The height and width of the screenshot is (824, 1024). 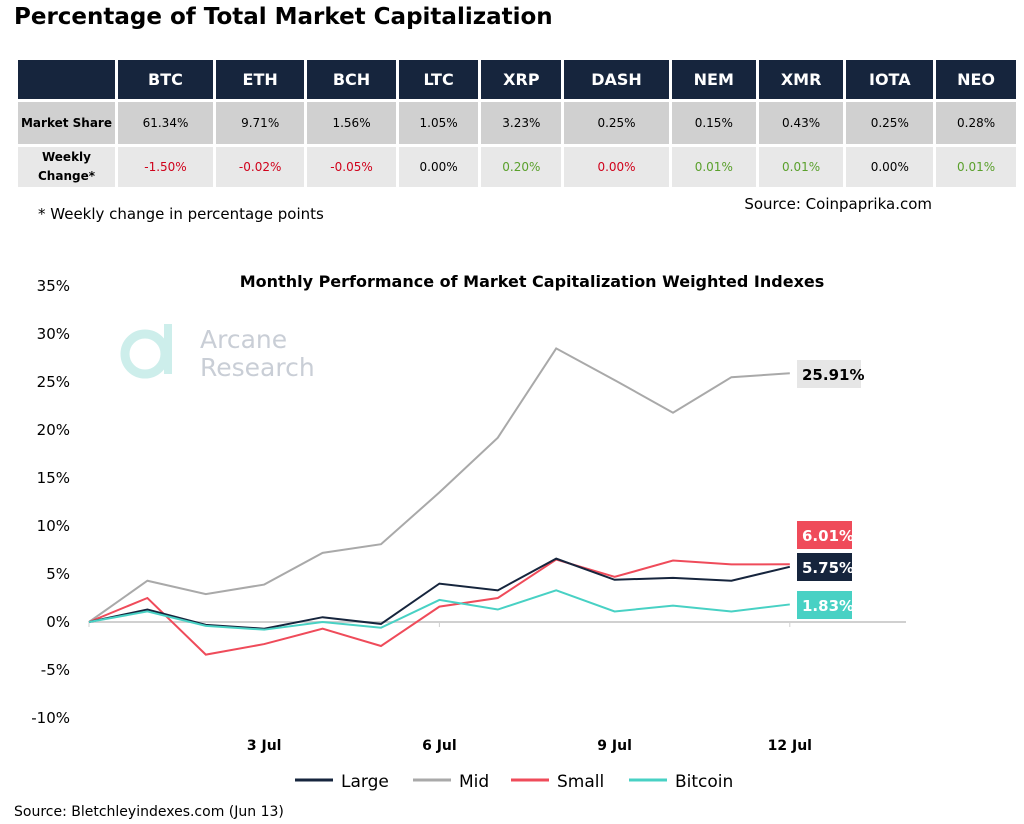 I want to click on y-tick-label: 5%, so click(x=58, y=574).